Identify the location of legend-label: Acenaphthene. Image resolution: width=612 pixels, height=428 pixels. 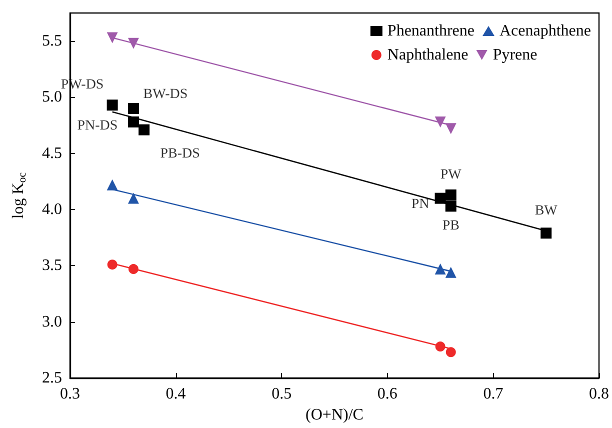
(545, 31).